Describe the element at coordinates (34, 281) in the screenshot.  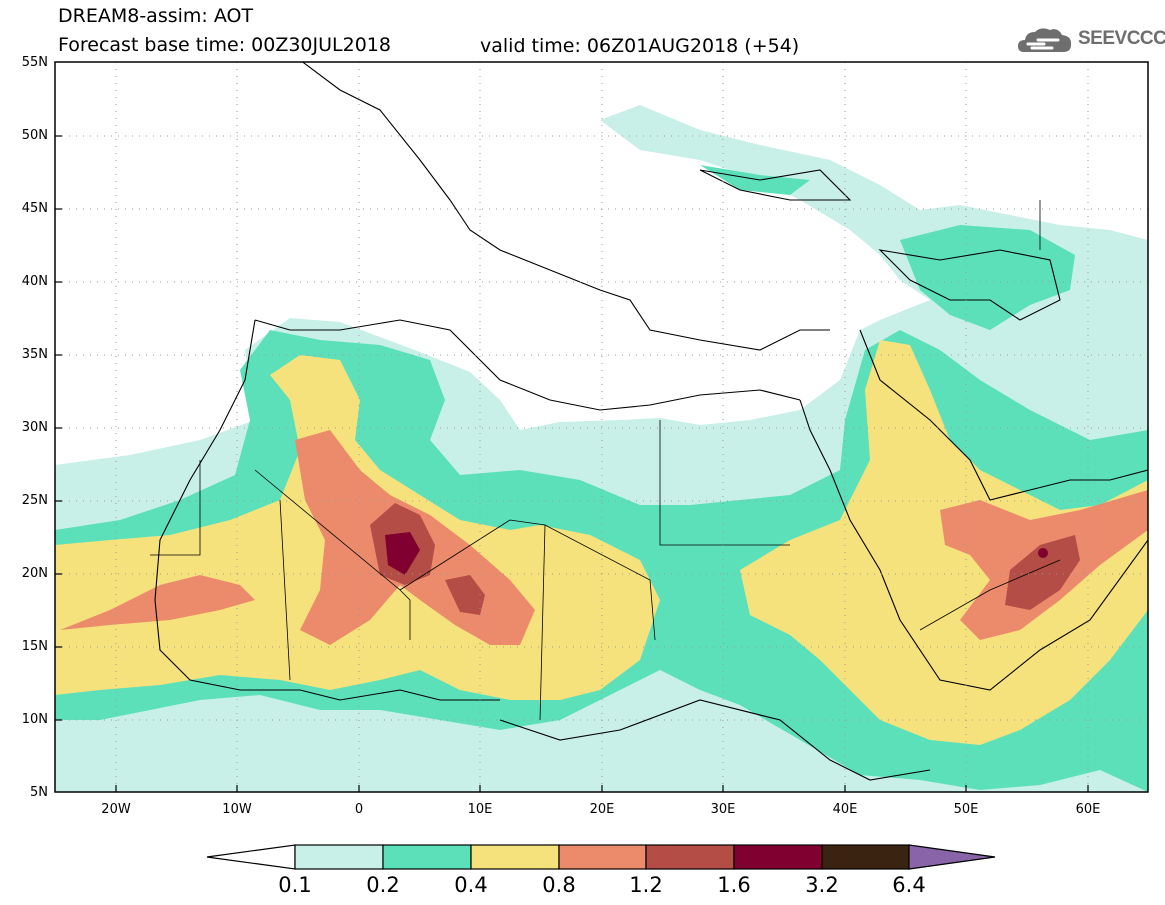
I see `lat-label: 40N` at that location.